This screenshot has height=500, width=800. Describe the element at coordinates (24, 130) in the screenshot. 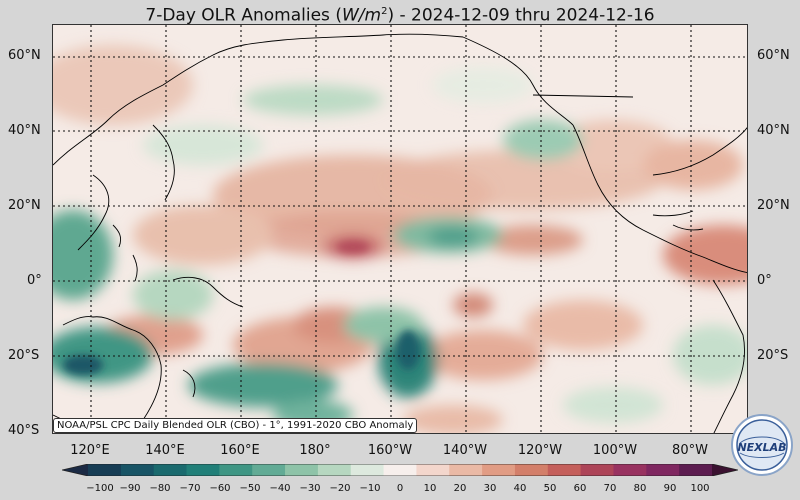

I see `lat-label-40n: 40°N` at that location.